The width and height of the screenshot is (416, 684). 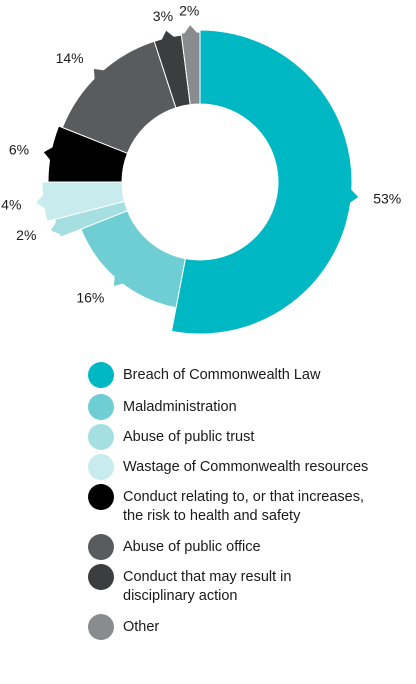 I want to click on legend-label-line: Maladministration, so click(x=180, y=407).